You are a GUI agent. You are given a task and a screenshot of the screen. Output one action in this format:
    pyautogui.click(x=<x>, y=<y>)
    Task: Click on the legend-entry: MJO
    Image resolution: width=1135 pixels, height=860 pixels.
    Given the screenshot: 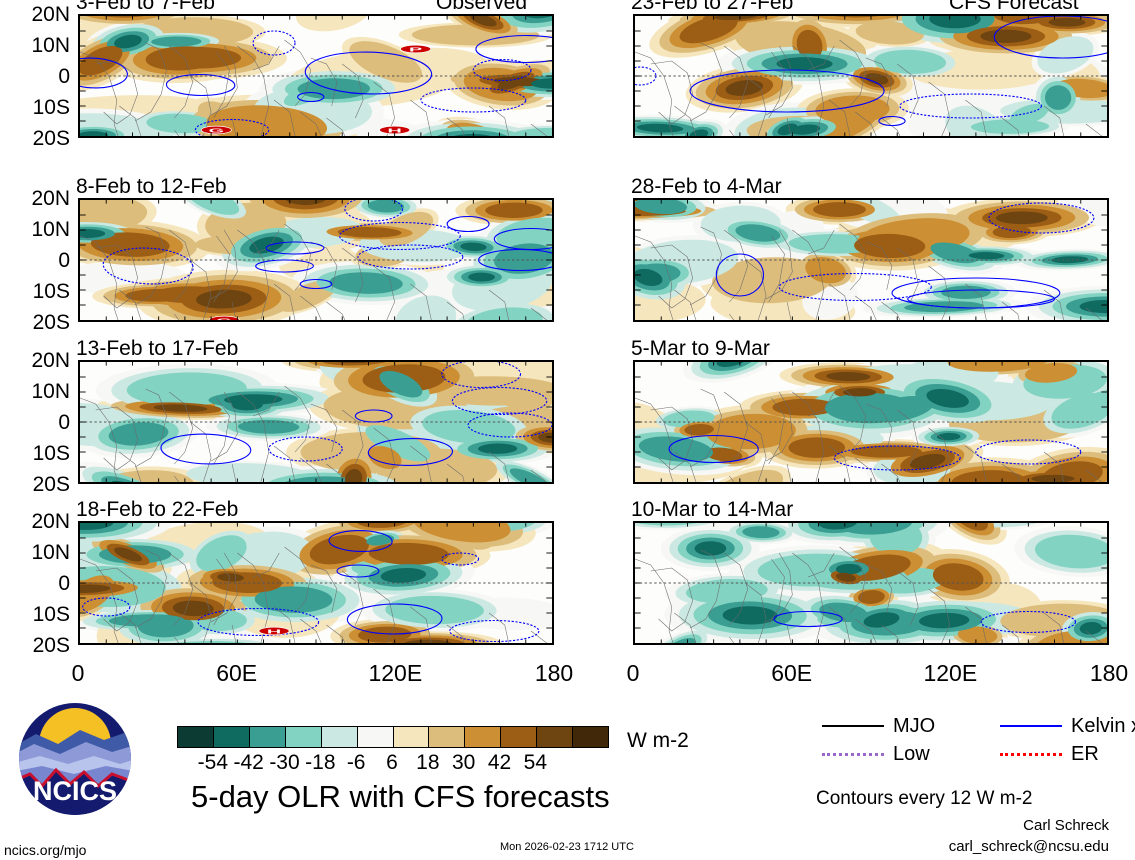 What is the action you would take?
    pyautogui.click(x=878, y=726)
    